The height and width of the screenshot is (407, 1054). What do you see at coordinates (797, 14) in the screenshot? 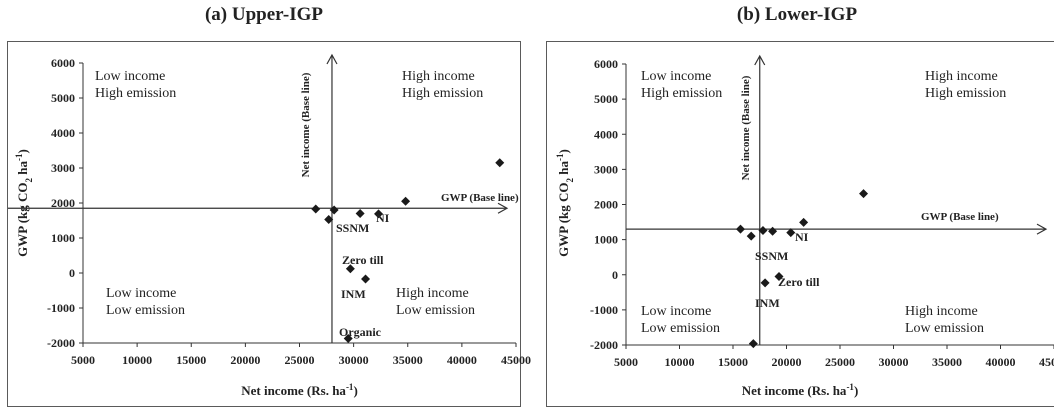
I see `panel-b-title: (b) Lower-IGP` at bounding box center [797, 14].